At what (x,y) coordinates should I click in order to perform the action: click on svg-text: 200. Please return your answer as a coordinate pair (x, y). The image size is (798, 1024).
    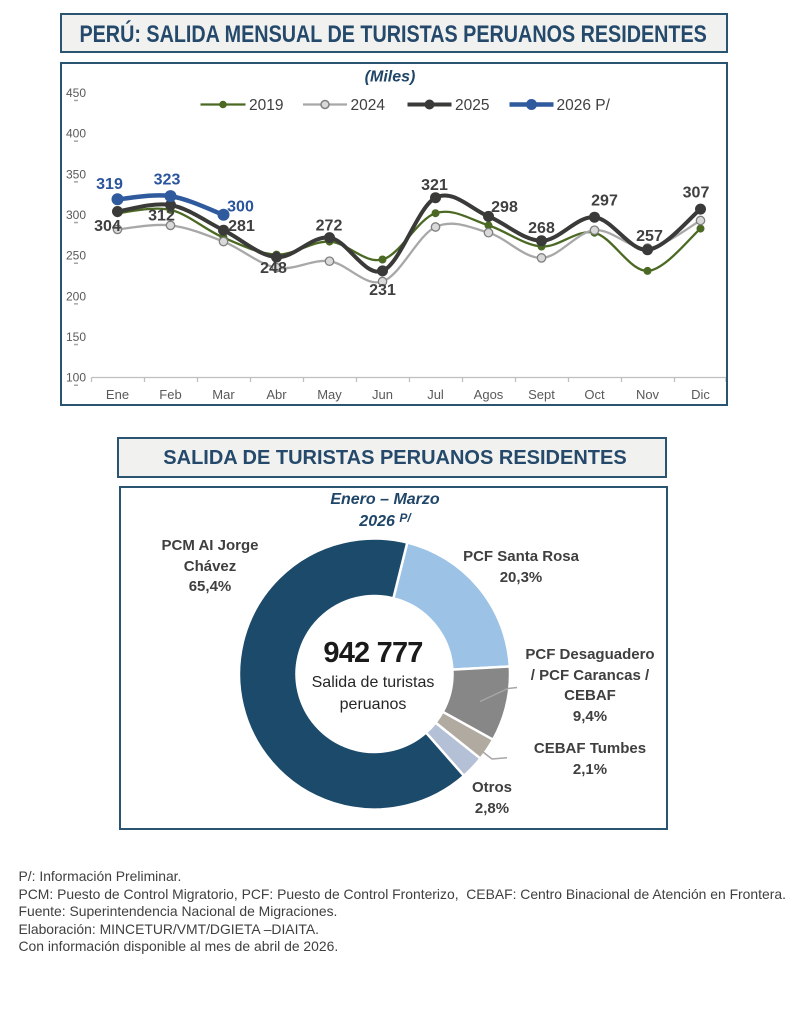
    Looking at the image, I should click on (75, 296).